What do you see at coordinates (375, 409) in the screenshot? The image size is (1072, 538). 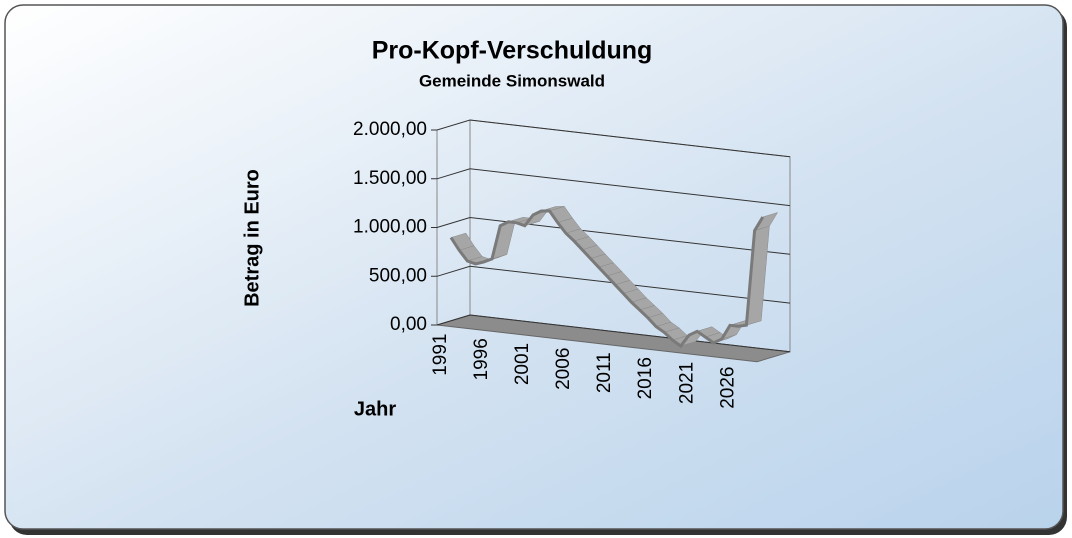 I see `x-axis-label: Jahr` at bounding box center [375, 409].